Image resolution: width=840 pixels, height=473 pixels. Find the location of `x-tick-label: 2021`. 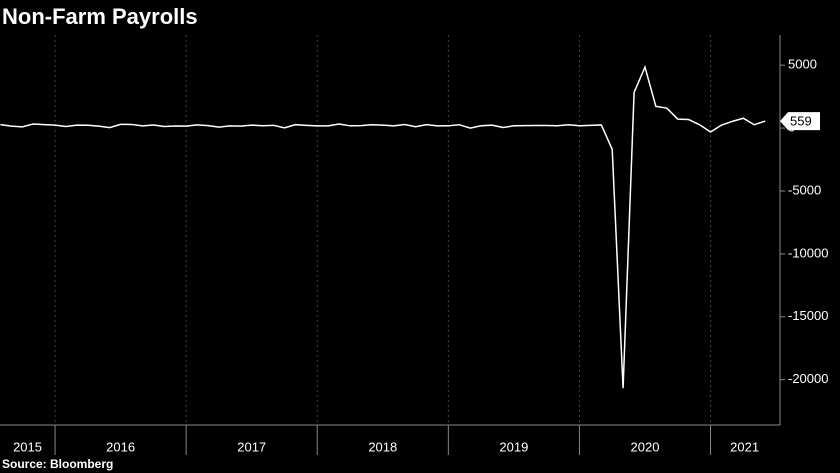

x-tick-label: 2021 is located at coordinates (744, 446).